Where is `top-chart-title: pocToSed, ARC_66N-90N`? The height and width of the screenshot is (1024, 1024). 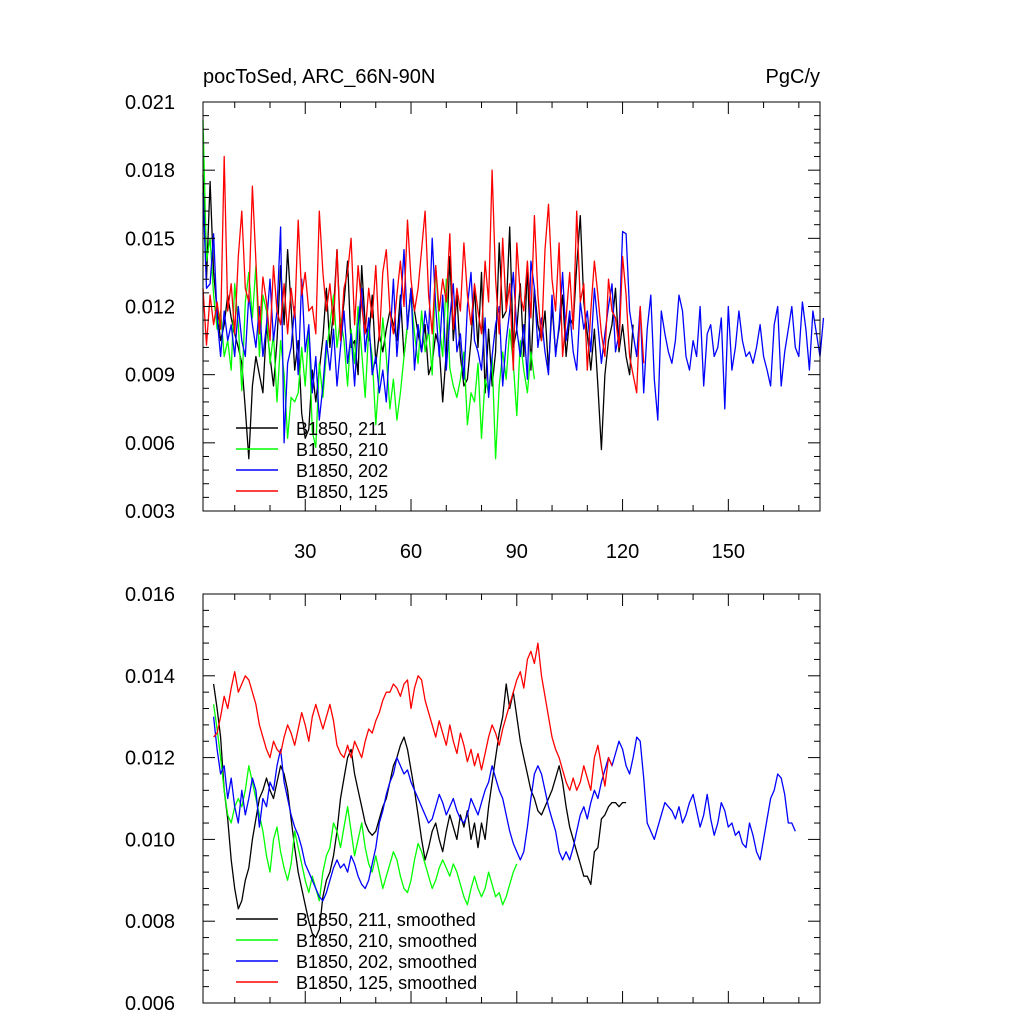
top-chart-title: pocToSed, ARC_66N-90N is located at coordinates (319, 77).